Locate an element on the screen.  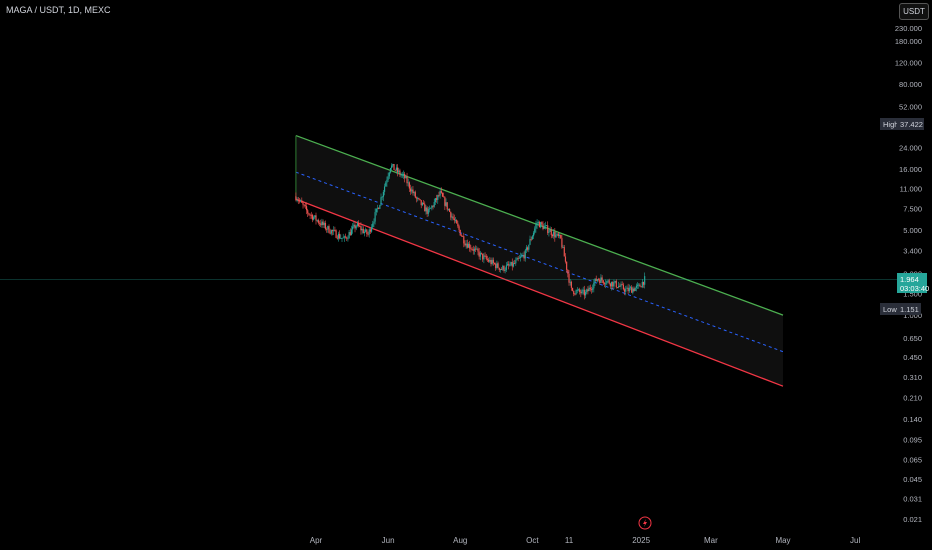
price-axis-label: 16.000 is located at coordinates (910, 169).